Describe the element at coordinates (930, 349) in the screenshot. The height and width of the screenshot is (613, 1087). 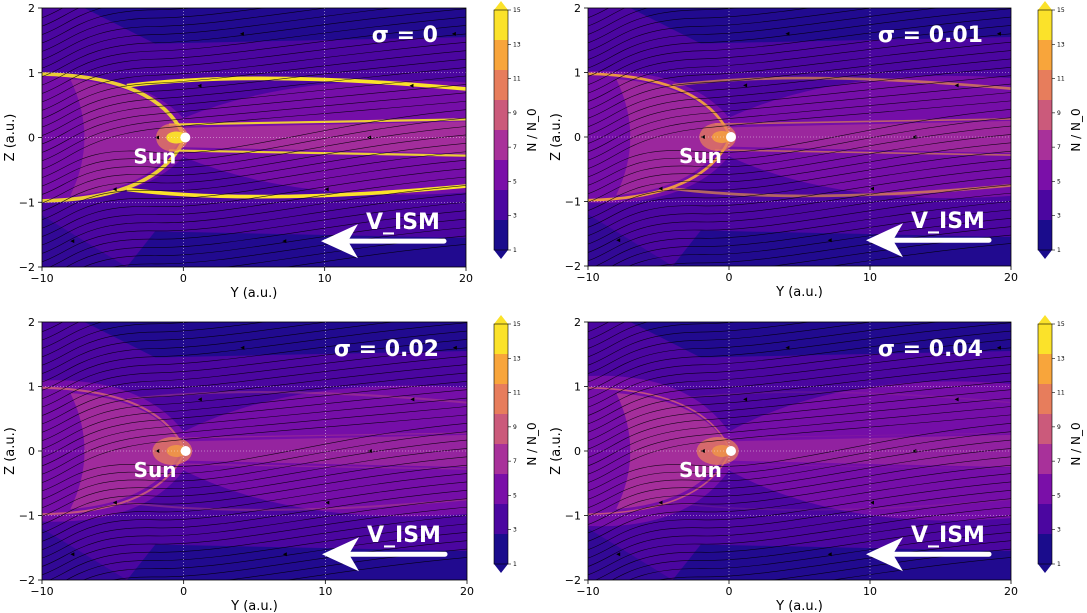
I see `panel-title: σ = 0.04` at that location.